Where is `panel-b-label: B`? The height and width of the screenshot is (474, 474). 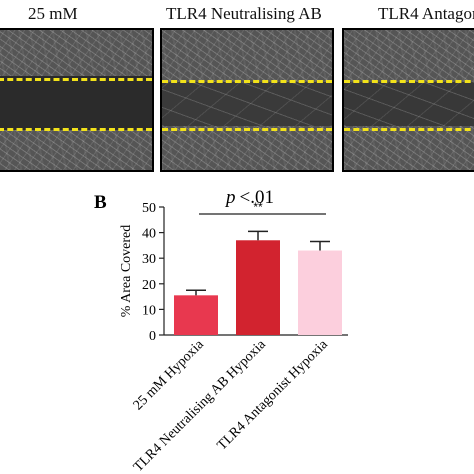
panel-b-label: B is located at coordinates (100, 202).